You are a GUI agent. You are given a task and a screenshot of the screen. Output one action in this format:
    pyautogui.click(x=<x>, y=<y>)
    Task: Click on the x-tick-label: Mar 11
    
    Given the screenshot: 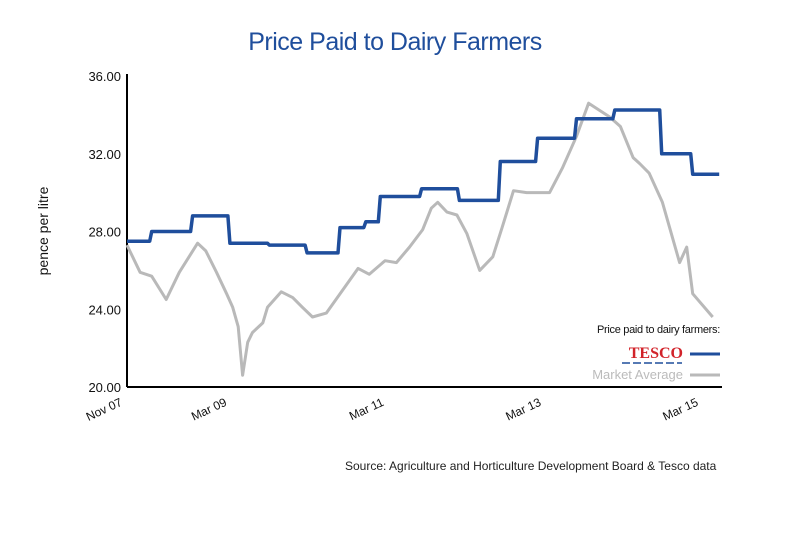 What is the action you would take?
    pyautogui.click(x=366, y=409)
    